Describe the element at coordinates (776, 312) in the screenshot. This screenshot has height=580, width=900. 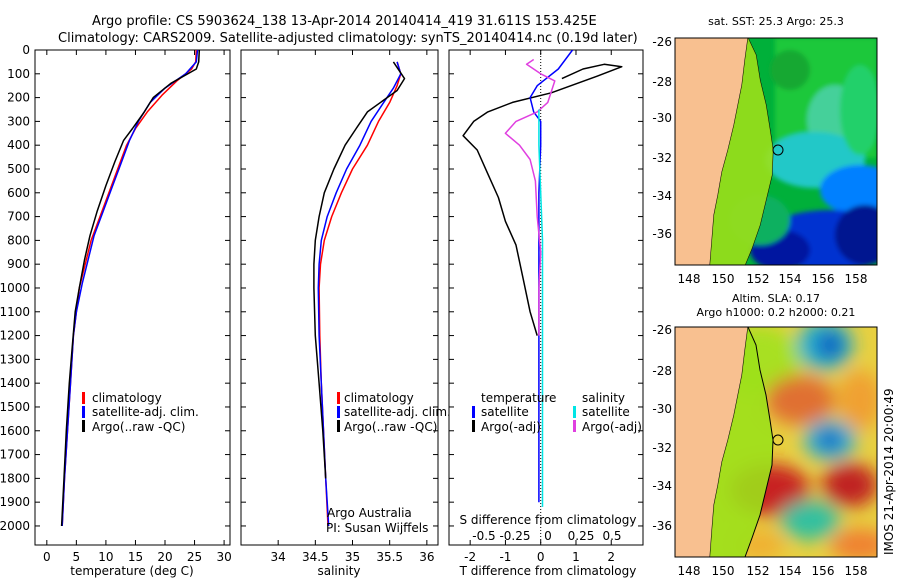
I see `sla-map-title-line2: Argo h1000: 0.2 h2000: 0.21` at that location.